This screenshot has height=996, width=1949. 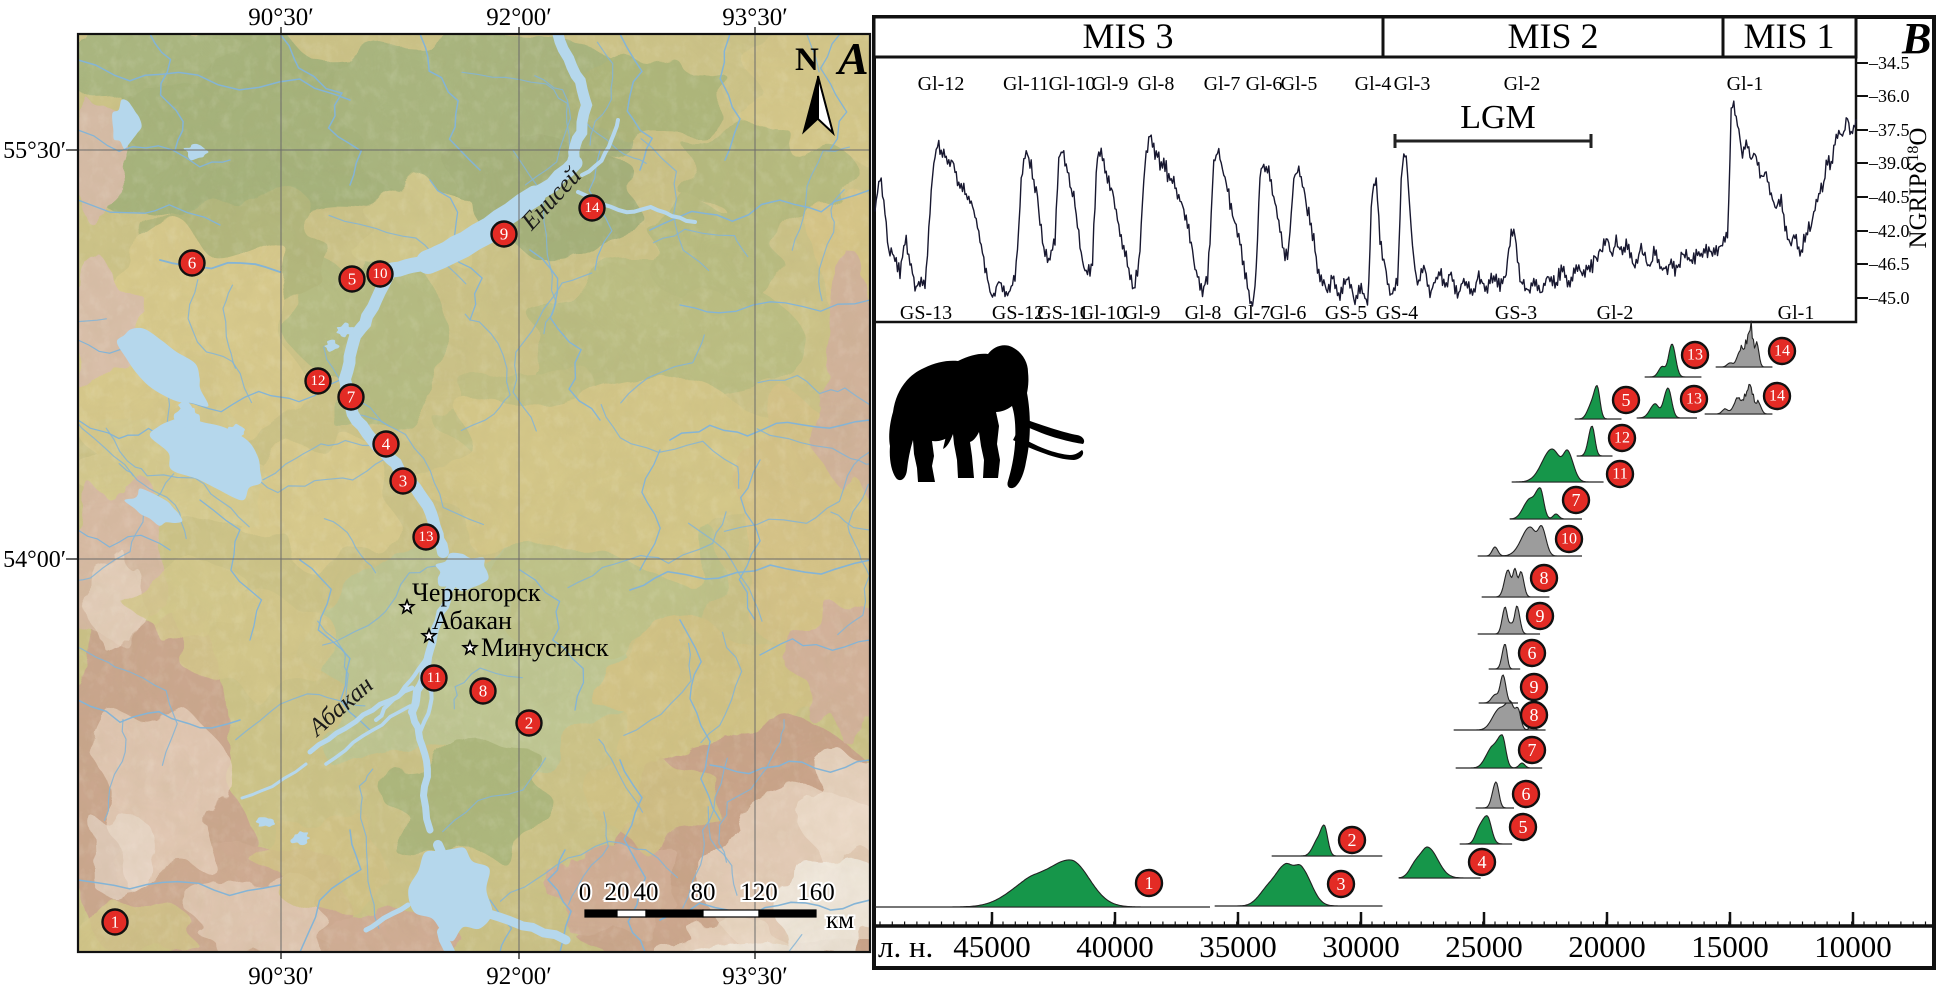 What do you see at coordinates (852, 58) in the screenshot?
I see `svg-text: A` at bounding box center [852, 58].